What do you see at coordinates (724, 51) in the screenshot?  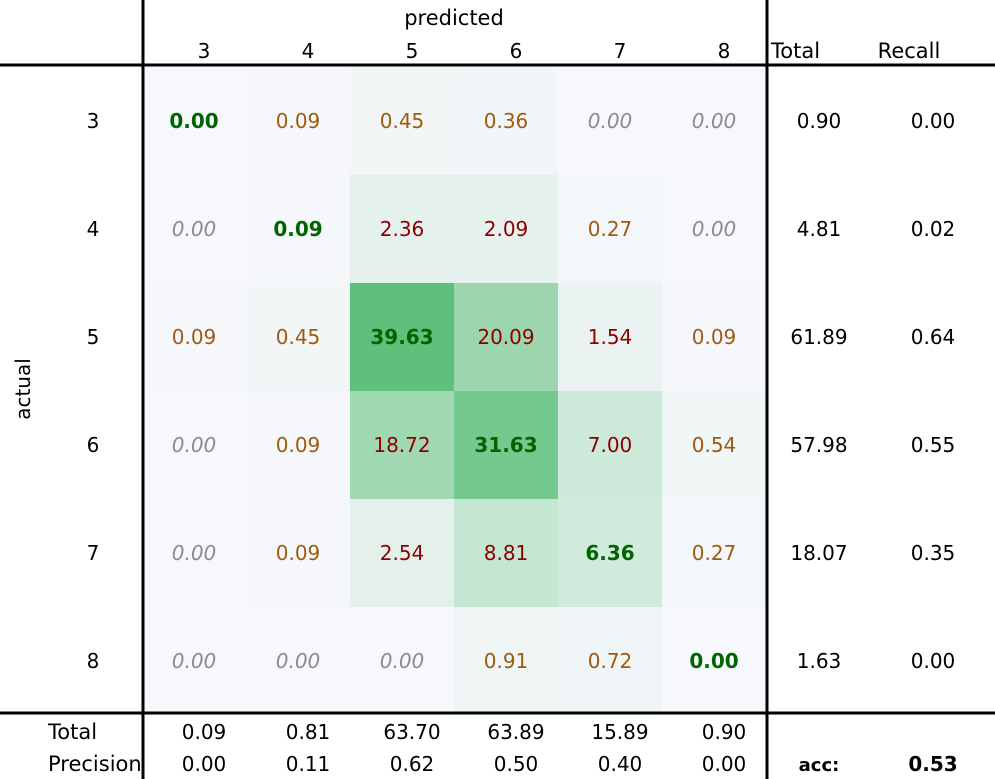 I see `x-tick-label: 8` at bounding box center [724, 51].